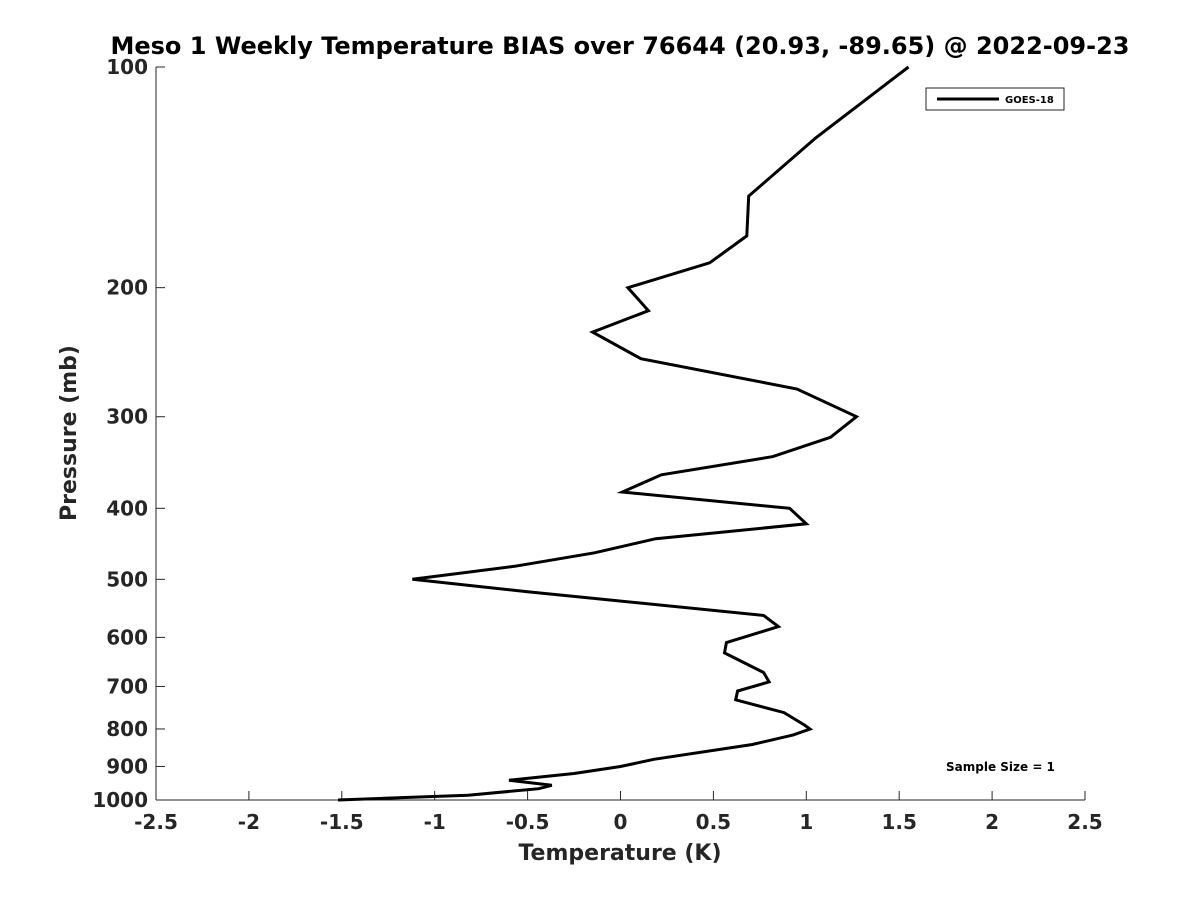 The image size is (1200, 900). What do you see at coordinates (435, 822) in the screenshot?
I see `x-tick-label: -1` at bounding box center [435, 822].